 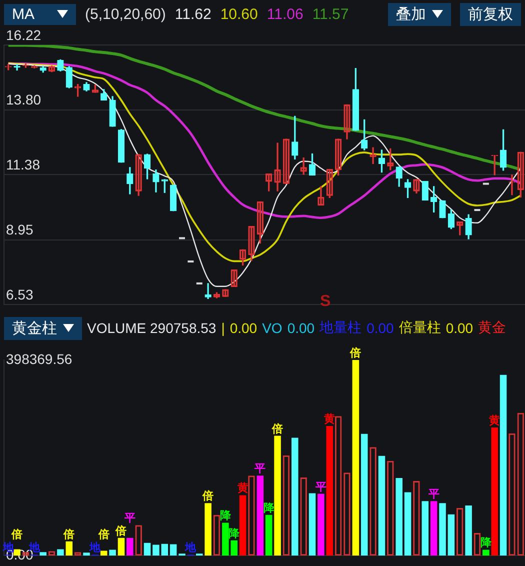 I want to click on text: 倍量柱, so click(x=419, y=328).